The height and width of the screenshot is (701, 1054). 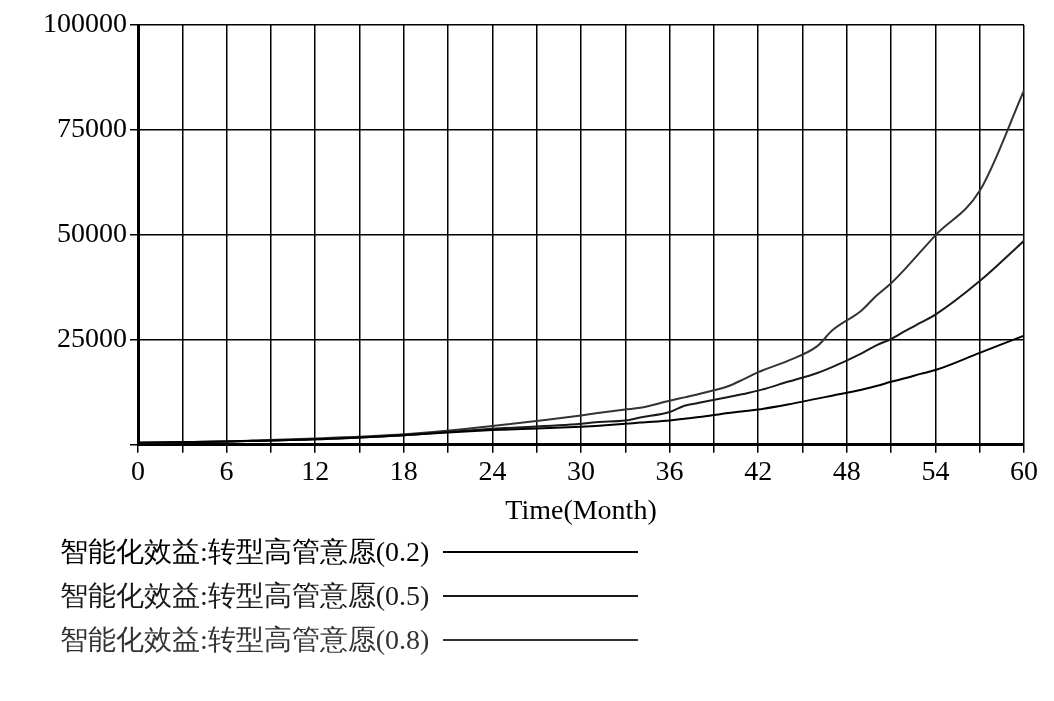 I want to click on text: 智能化效益:转型高管意愿(0.8), so click(x=245, y=640).